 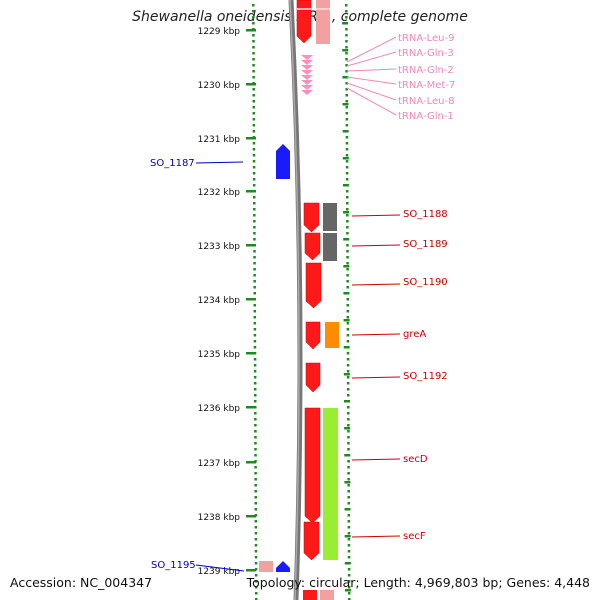 I want to click on trna-label: tRNA-Gln-1, so click(x=426, y=116).